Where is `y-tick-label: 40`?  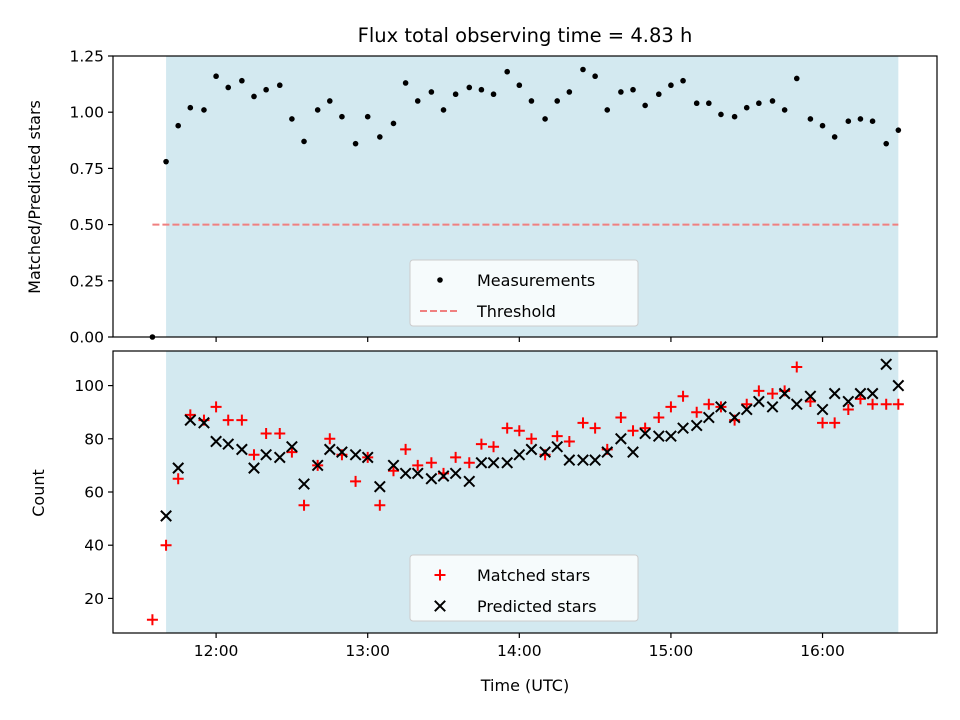 y-tick-label: 40 is located at coordinates (94, 546).